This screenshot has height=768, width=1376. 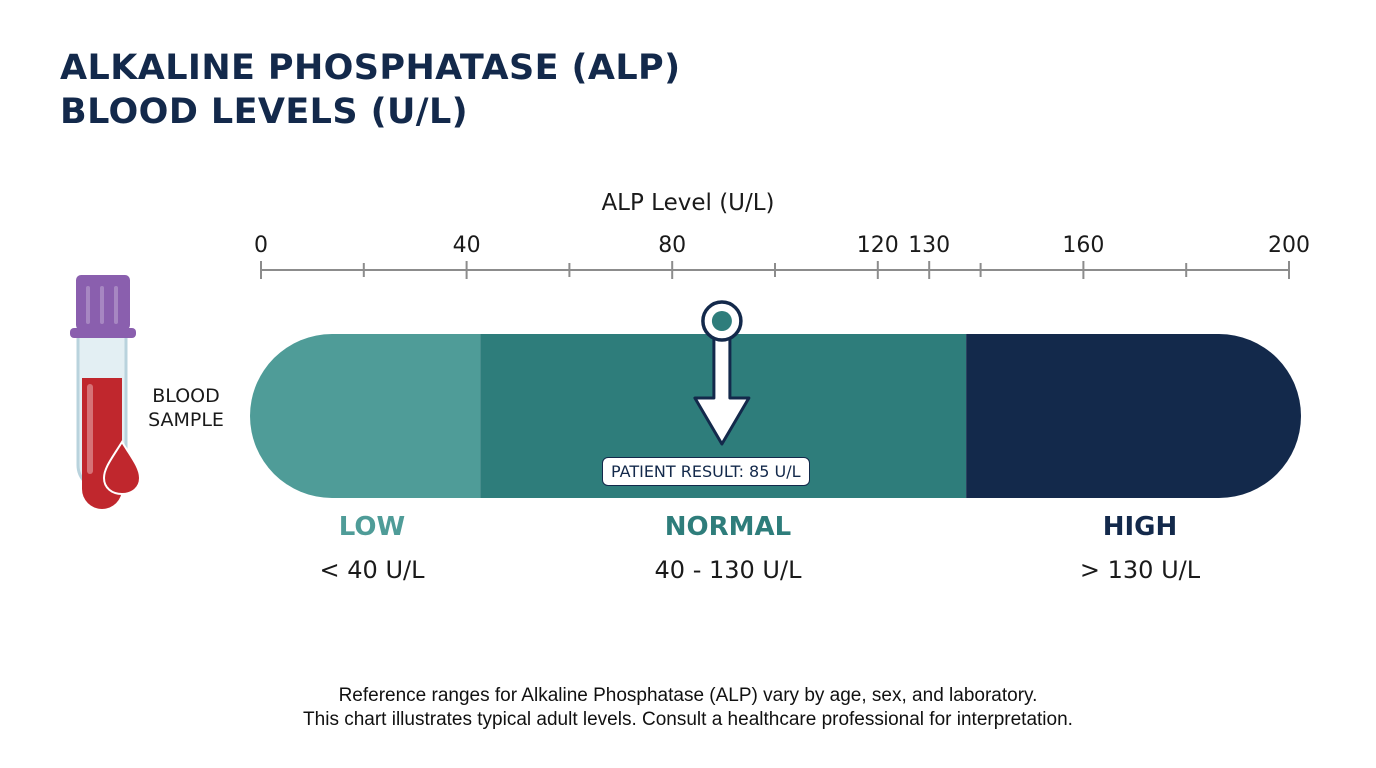 I want to click on zone-normal-range: 40 - 130 U/L, so click(x=728, y=570).